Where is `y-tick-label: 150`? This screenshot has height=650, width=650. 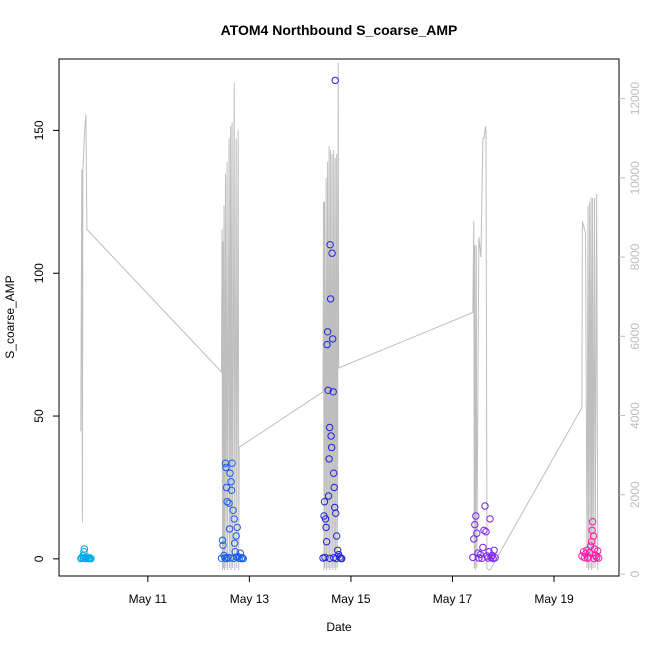 y-tick-label: 150 is located at coordinates (39, 130).